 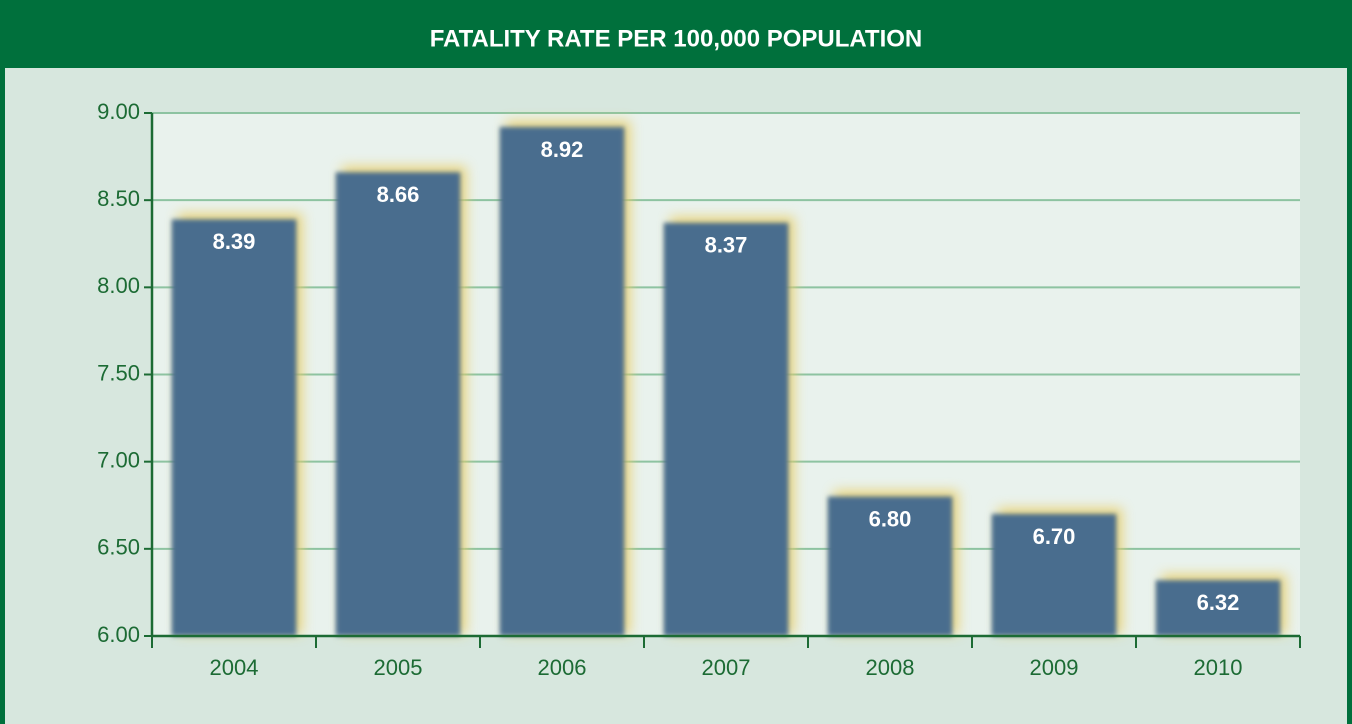 What do you see at coordinates (398, 194) in the screenshot?
I see `value-label: 8.66` at bounding box center [398, 194].